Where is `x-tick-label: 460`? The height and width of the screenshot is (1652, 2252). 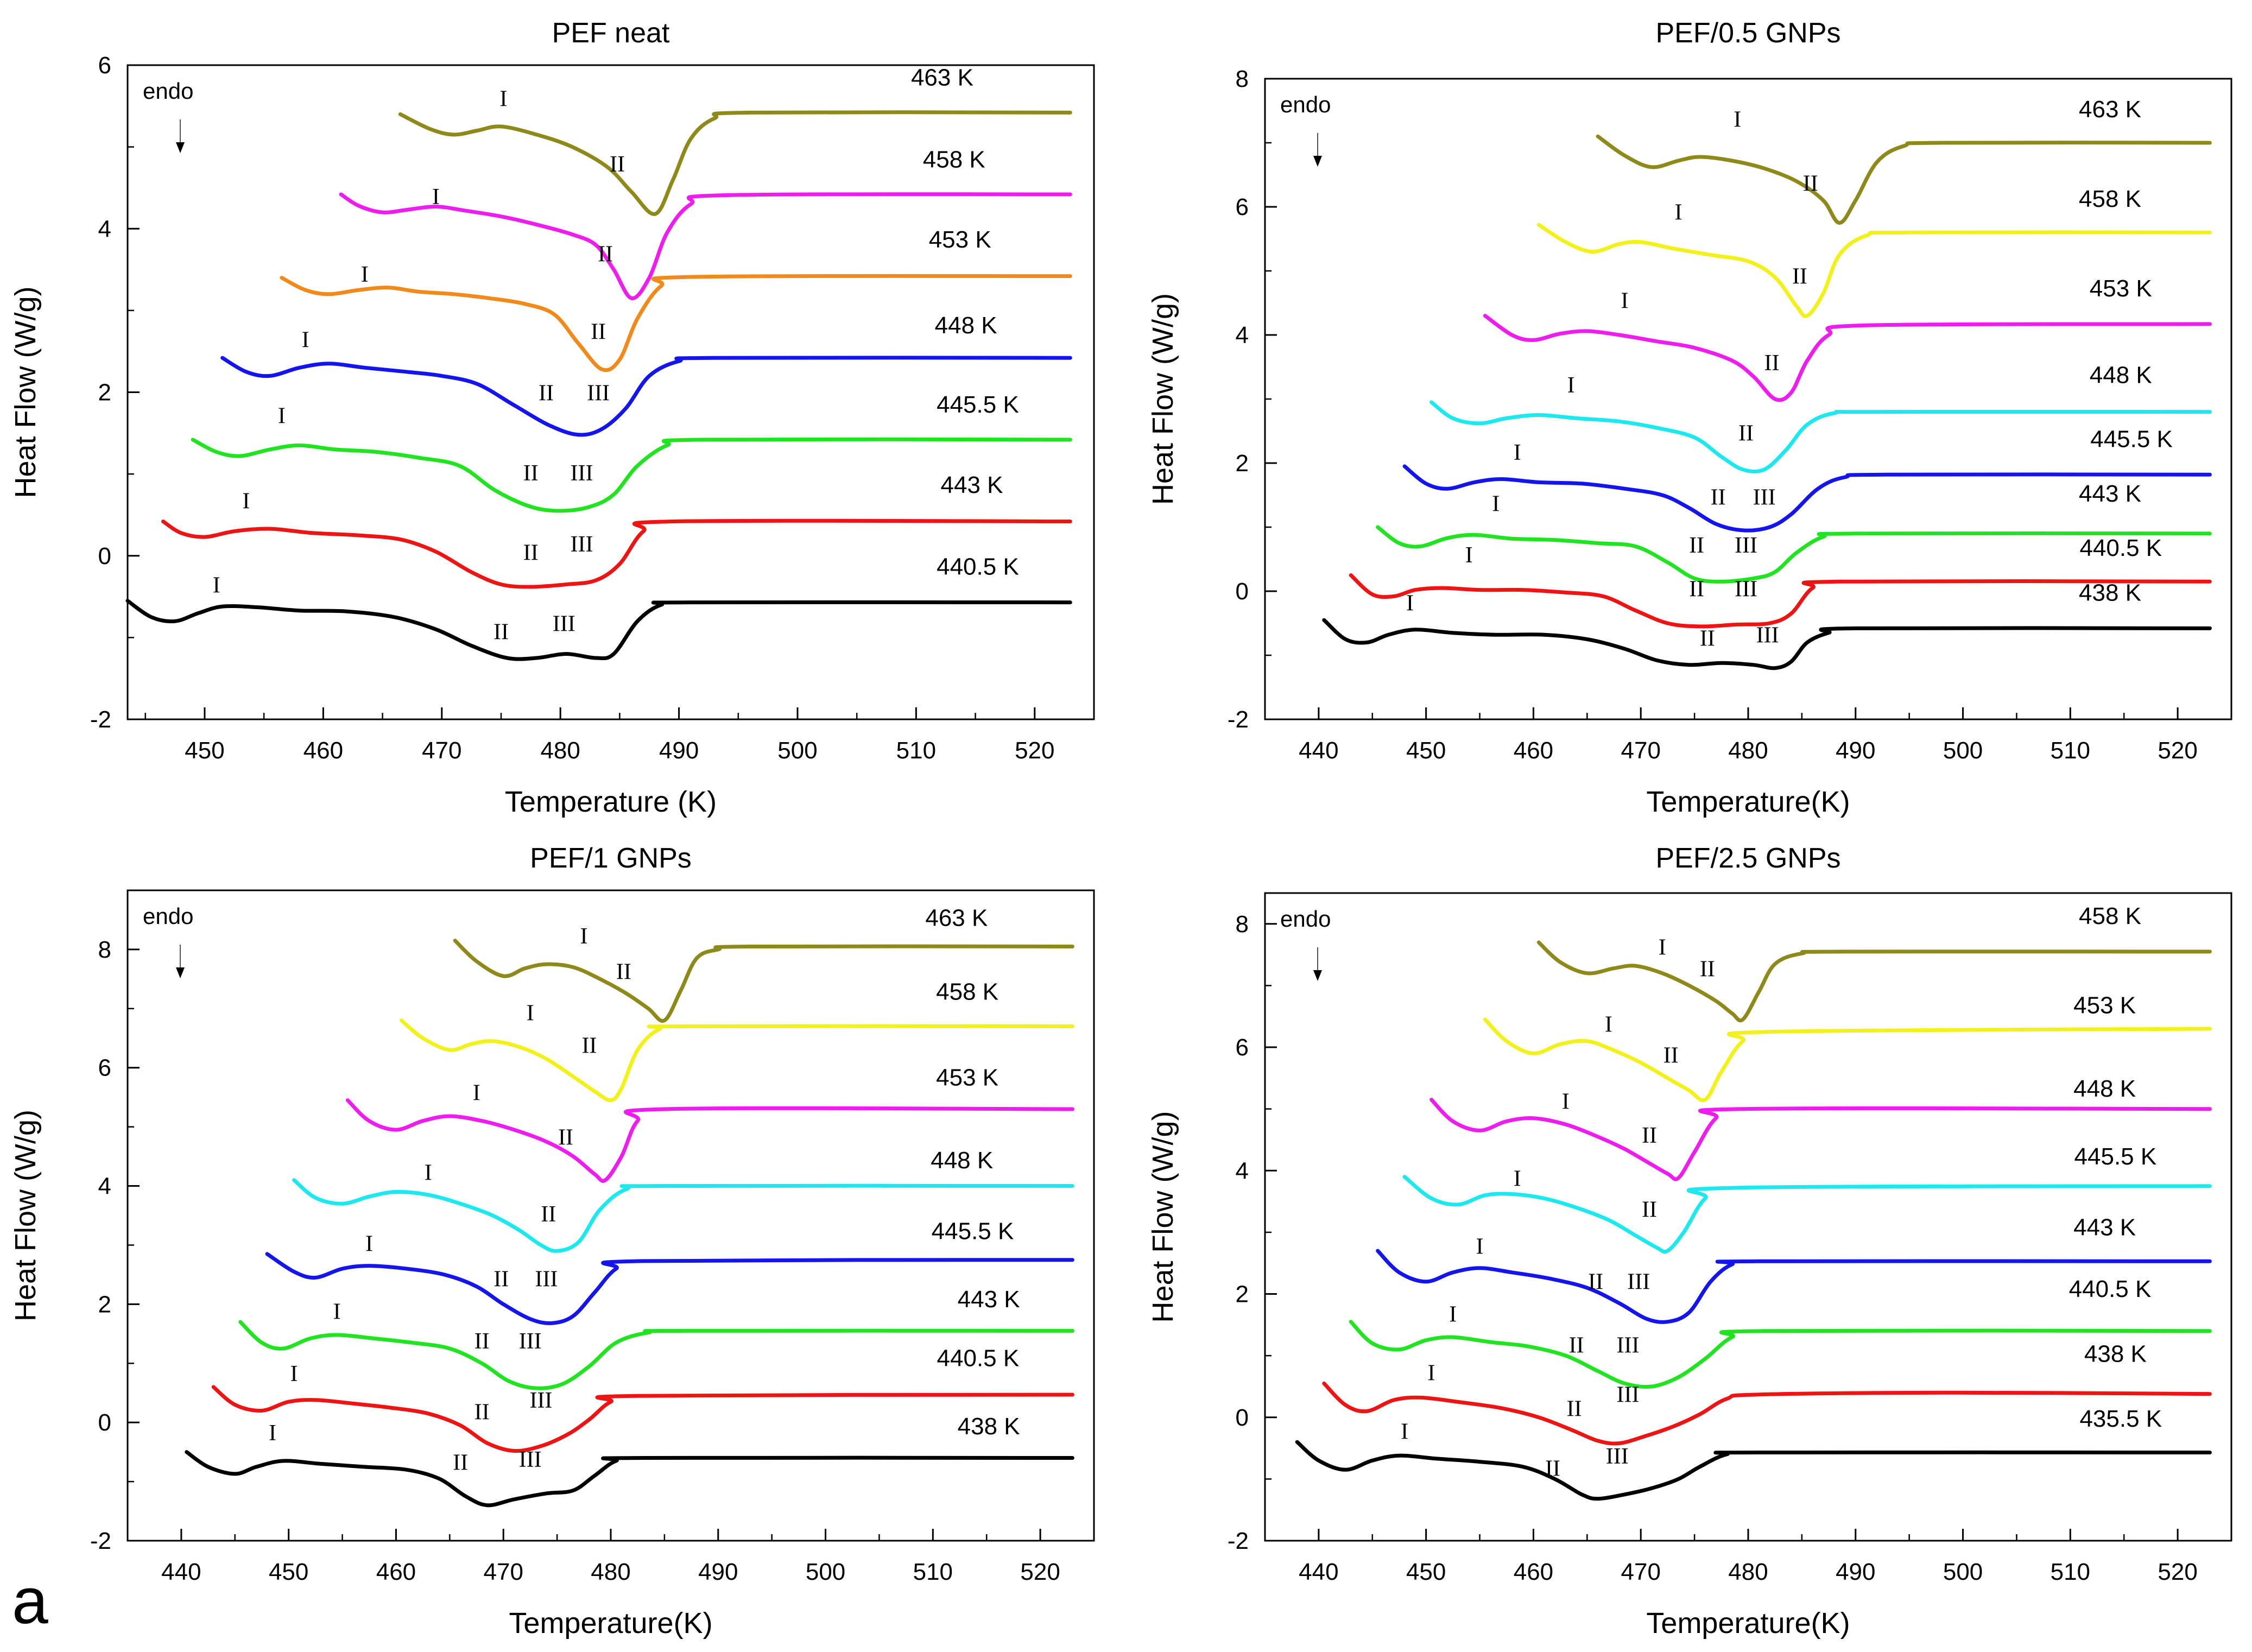 x-tick-label: 460 is located at coordinates (1534, 750).